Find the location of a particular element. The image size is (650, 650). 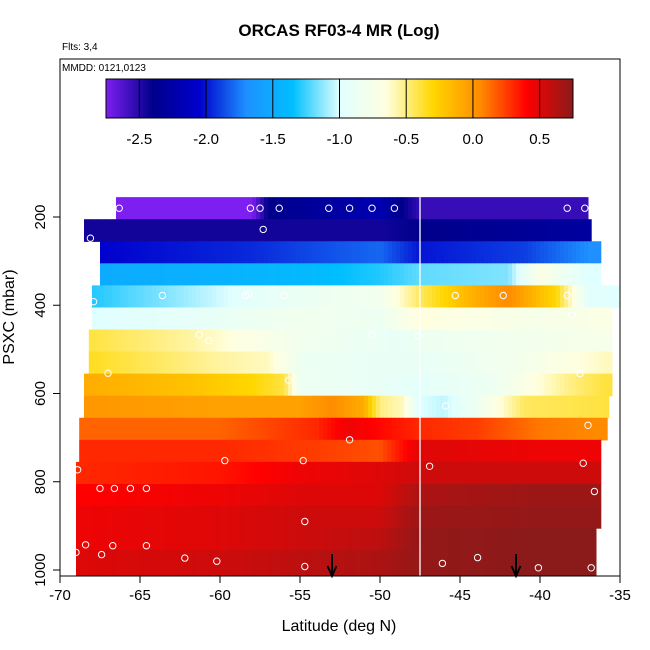

x-tick-label: -60 is located at coordinates (220, 595).